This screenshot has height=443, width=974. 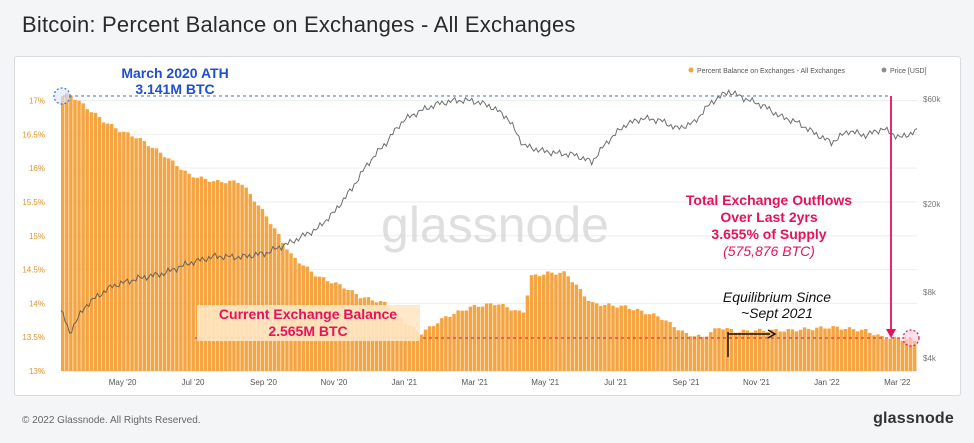 What do you see at coordinates (33, 270) in the screenshot?
I see `y-left-tick-label: 14.5%` at bounding box center [33, 270].